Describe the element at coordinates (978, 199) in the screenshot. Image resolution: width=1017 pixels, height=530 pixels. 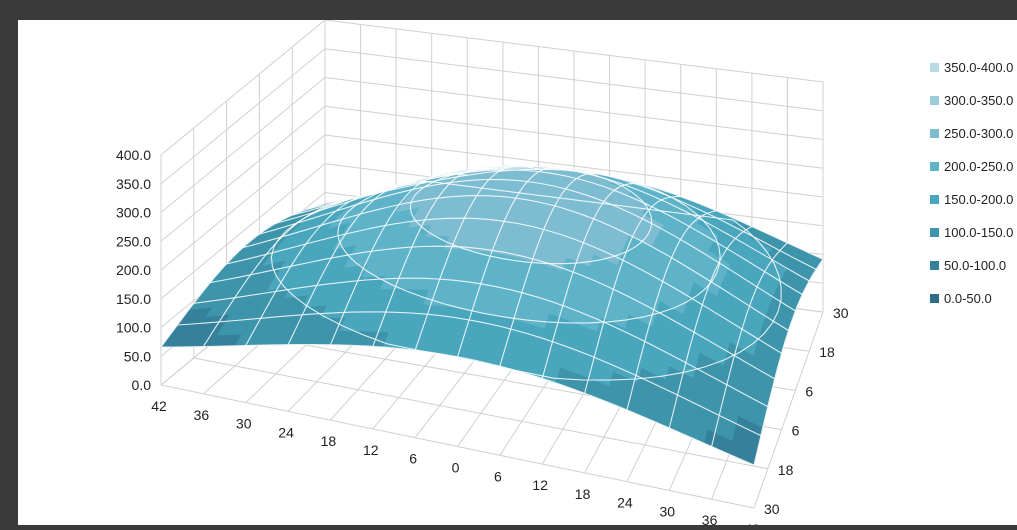
I see `legend-label: 150.0-200.0` at that location.